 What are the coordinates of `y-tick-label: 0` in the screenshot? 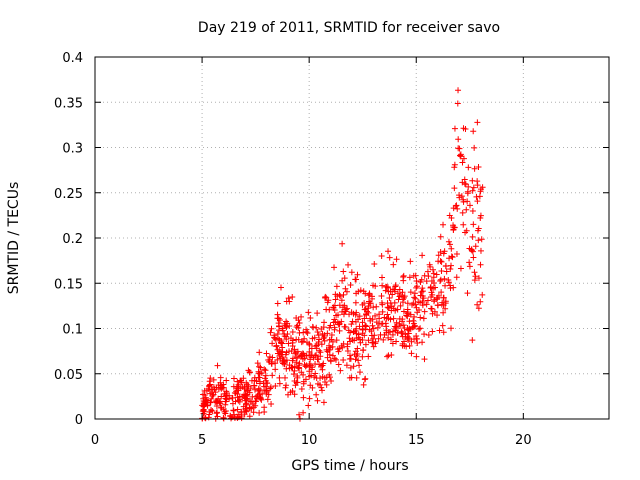 It's located at (79, 420).